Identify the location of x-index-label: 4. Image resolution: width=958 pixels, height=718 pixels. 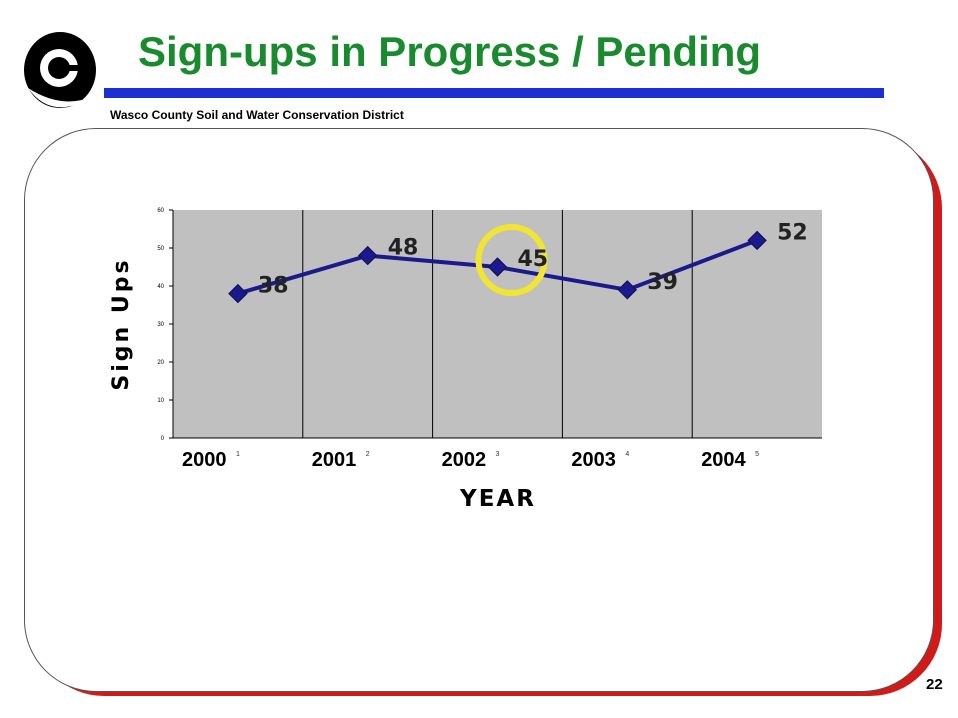
(627, 454).